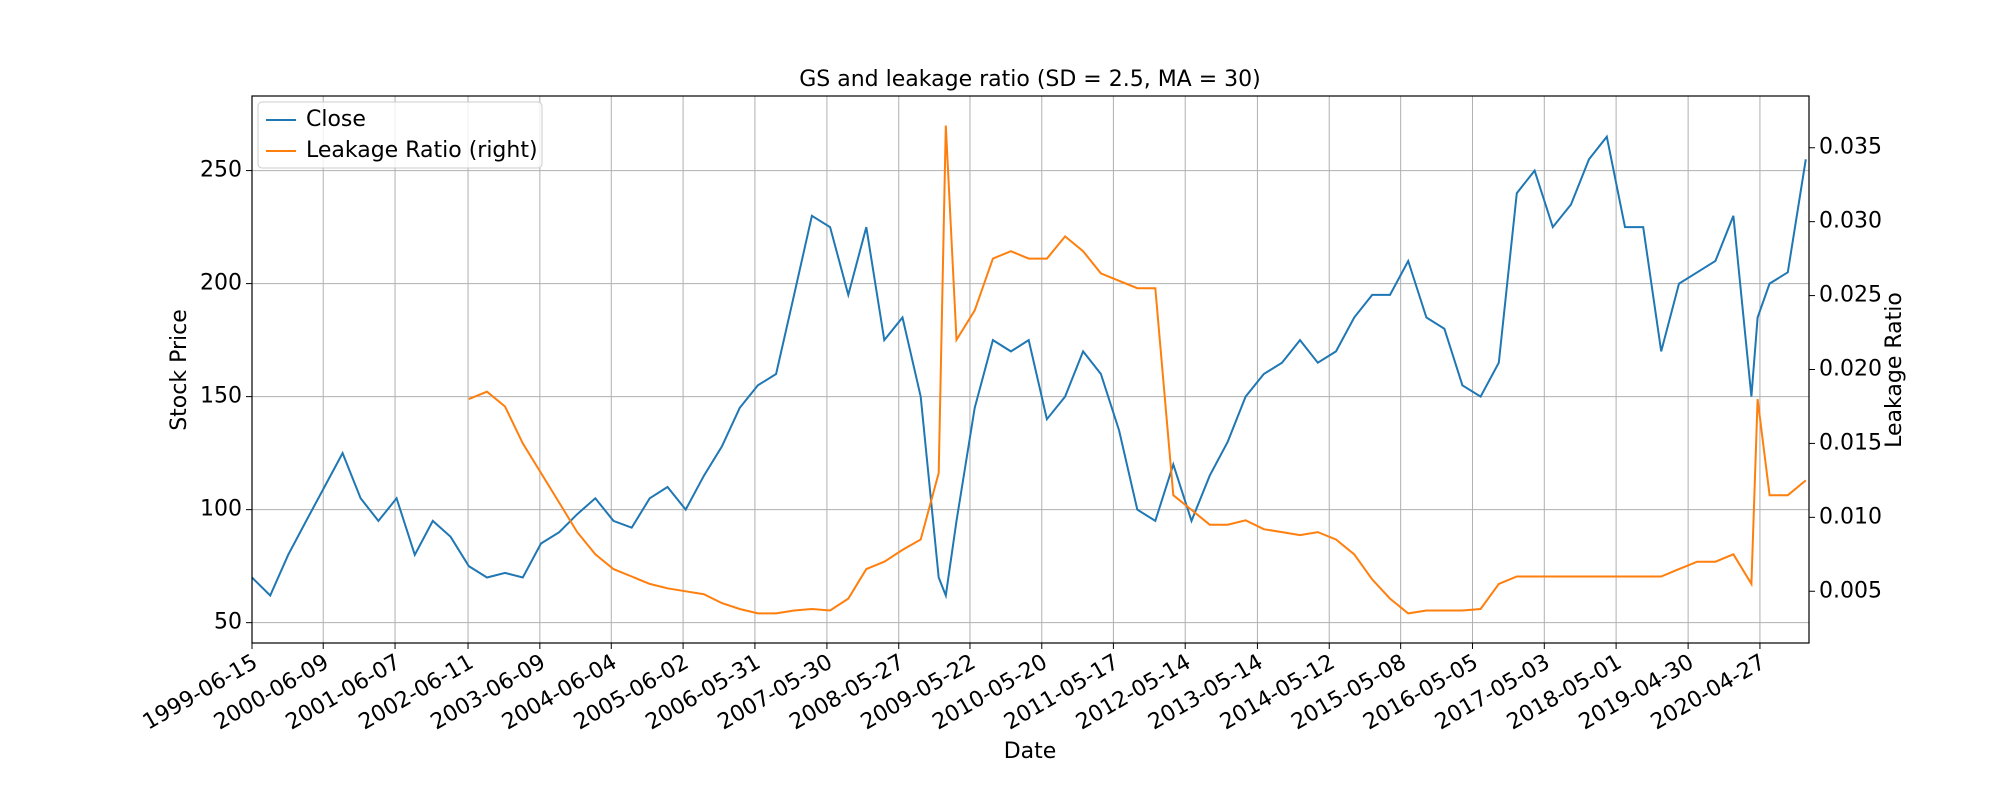  Describe the element at coordinates (1850, 516) in the screenshot. I see `y2-tick-label: 0.010` at that location.